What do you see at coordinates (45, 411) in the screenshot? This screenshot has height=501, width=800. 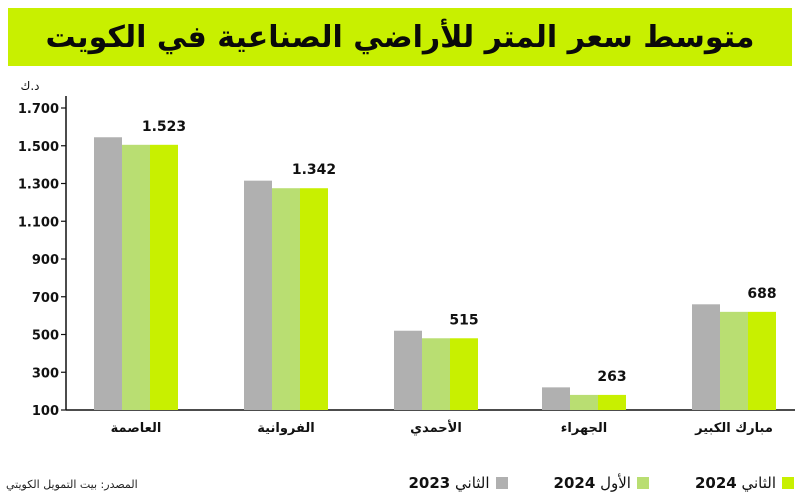 I see `y-tick-label: 100` at bounding box center [45, 411].